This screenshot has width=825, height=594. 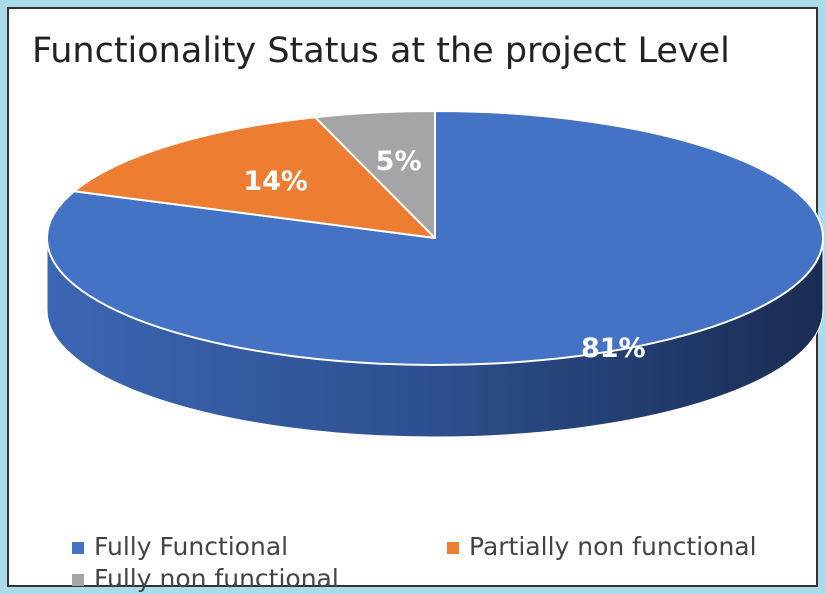 I want to click on legend-label: Partially non functional, so click(x=613, y=546).